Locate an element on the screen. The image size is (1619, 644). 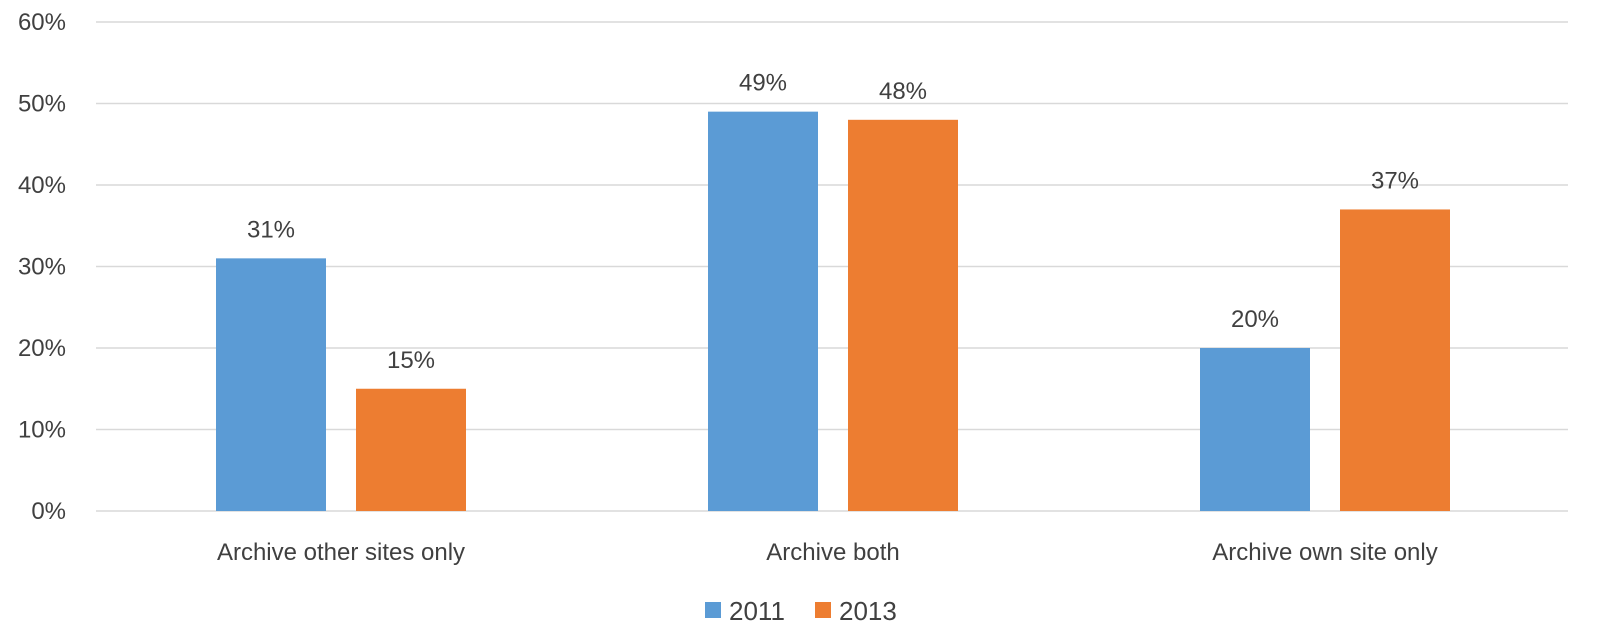
y-tick-label: 0% is located at coordinates (48, 511).